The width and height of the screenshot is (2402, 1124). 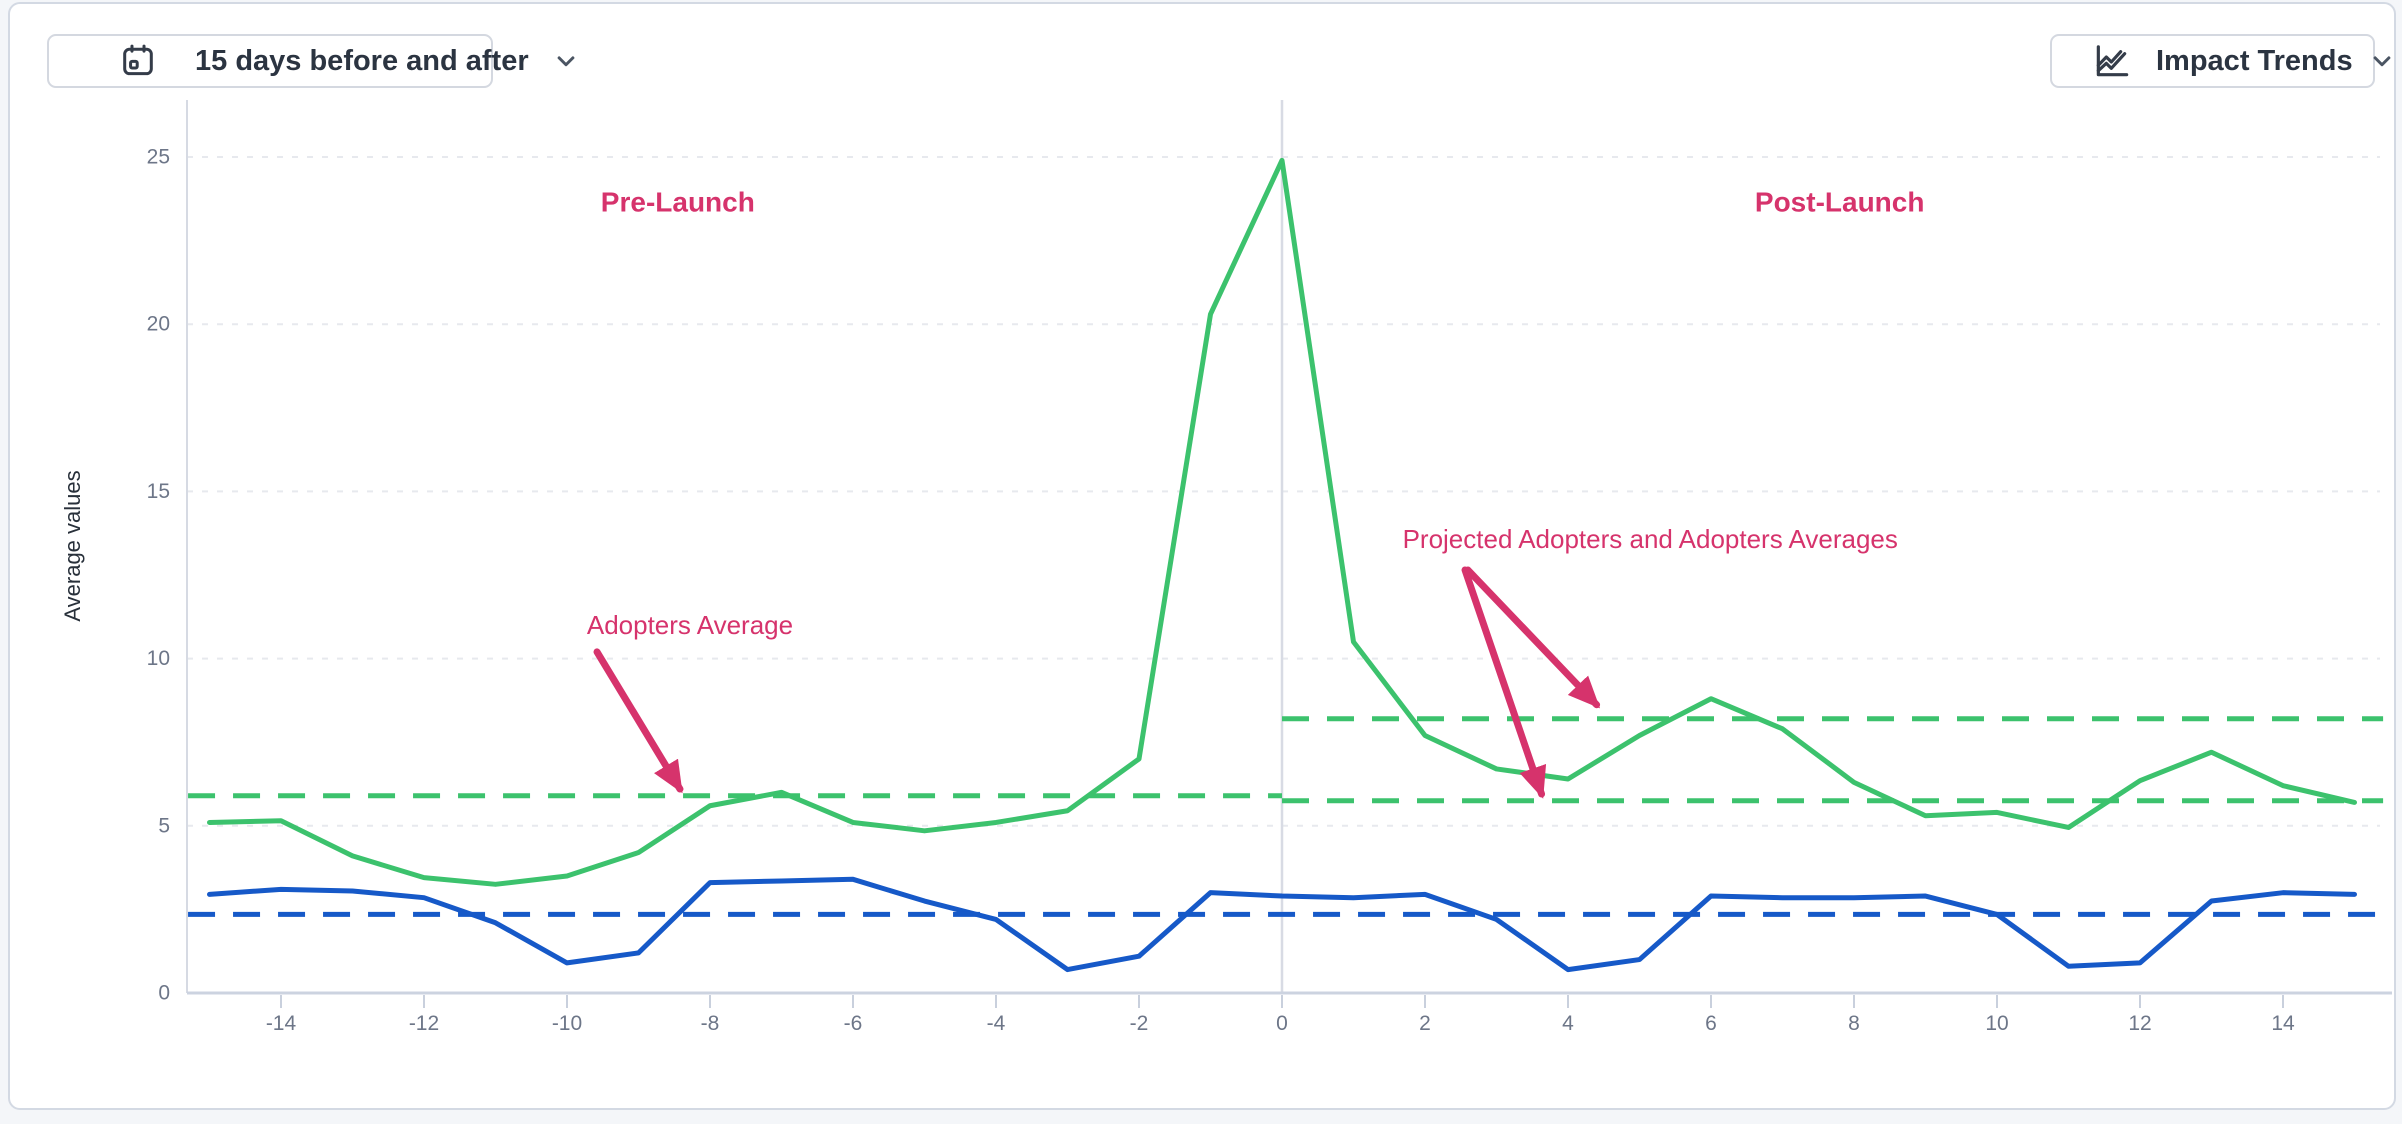 I want to click on date-range-label: 15 days before and after, so click(x=362, y=60).